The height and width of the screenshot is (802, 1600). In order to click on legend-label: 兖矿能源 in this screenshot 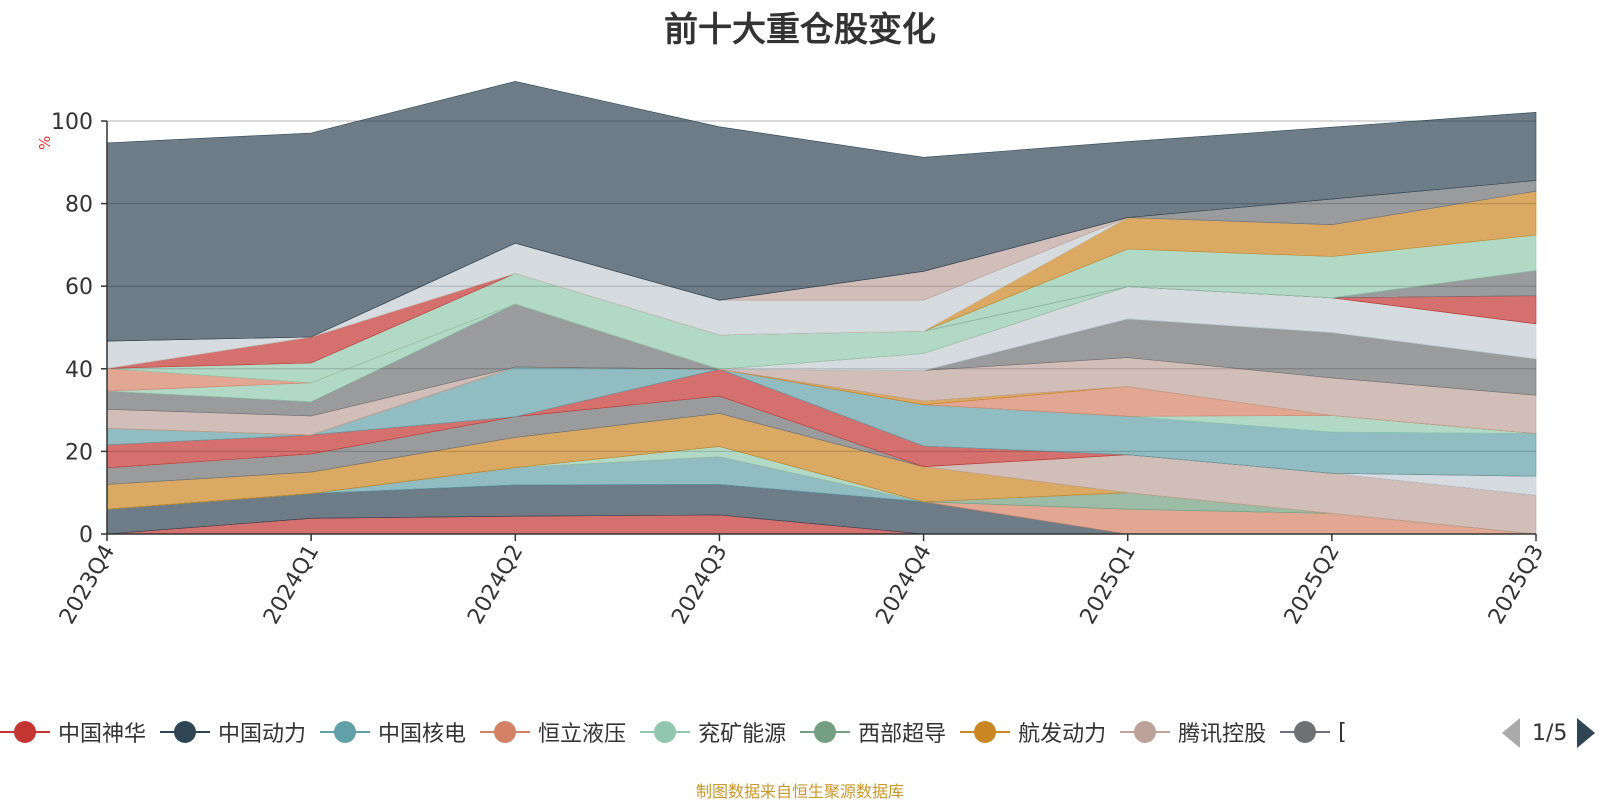, I will do `click(742, 734)`.